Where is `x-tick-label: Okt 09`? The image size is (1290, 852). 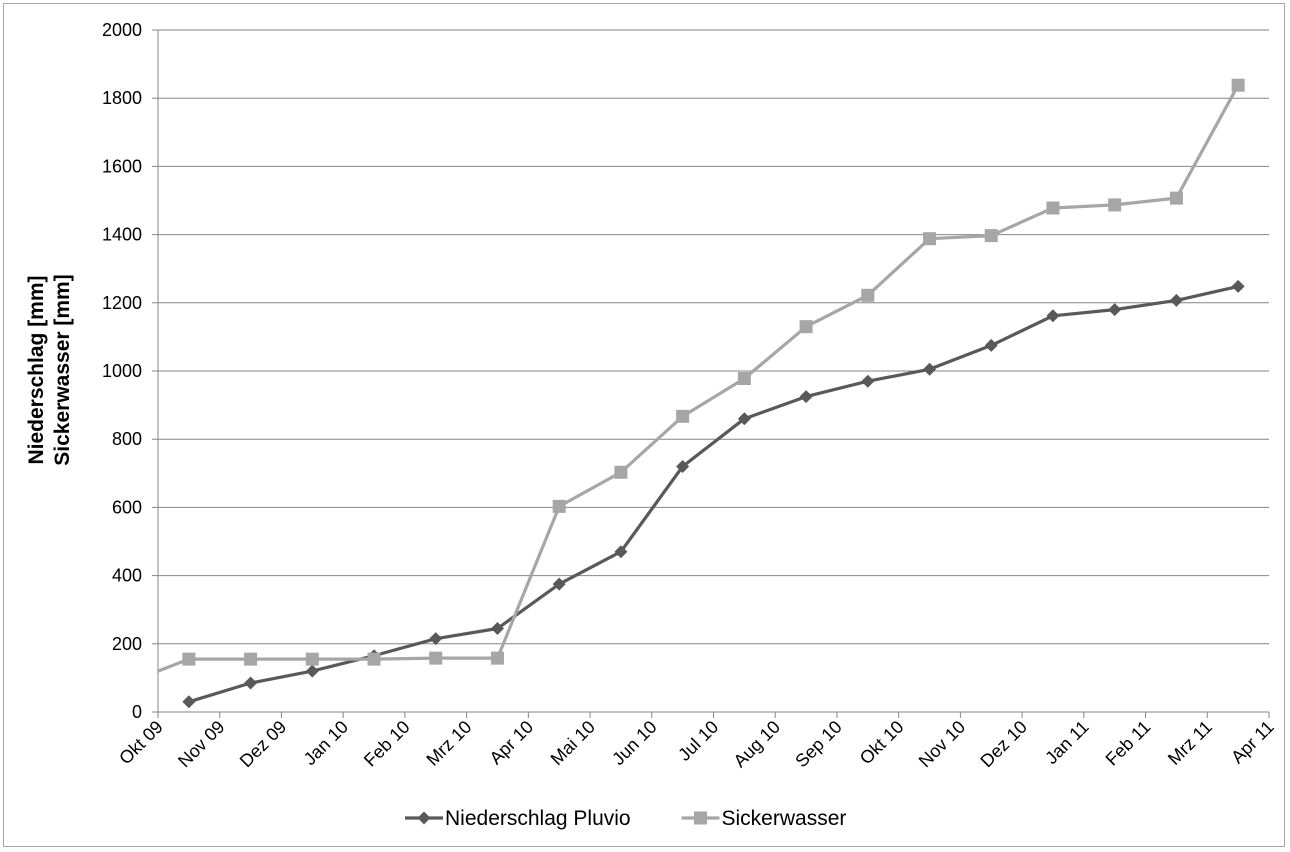 x-tick-label: Okt 09 is located at coordinates (141, 743).